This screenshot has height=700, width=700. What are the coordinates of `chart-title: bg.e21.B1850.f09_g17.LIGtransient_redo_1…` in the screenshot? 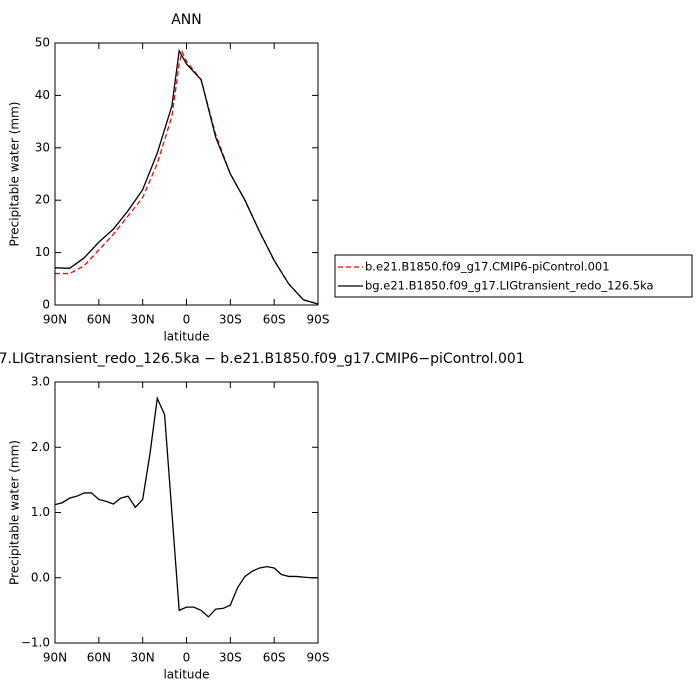 It's located at (262, 359).